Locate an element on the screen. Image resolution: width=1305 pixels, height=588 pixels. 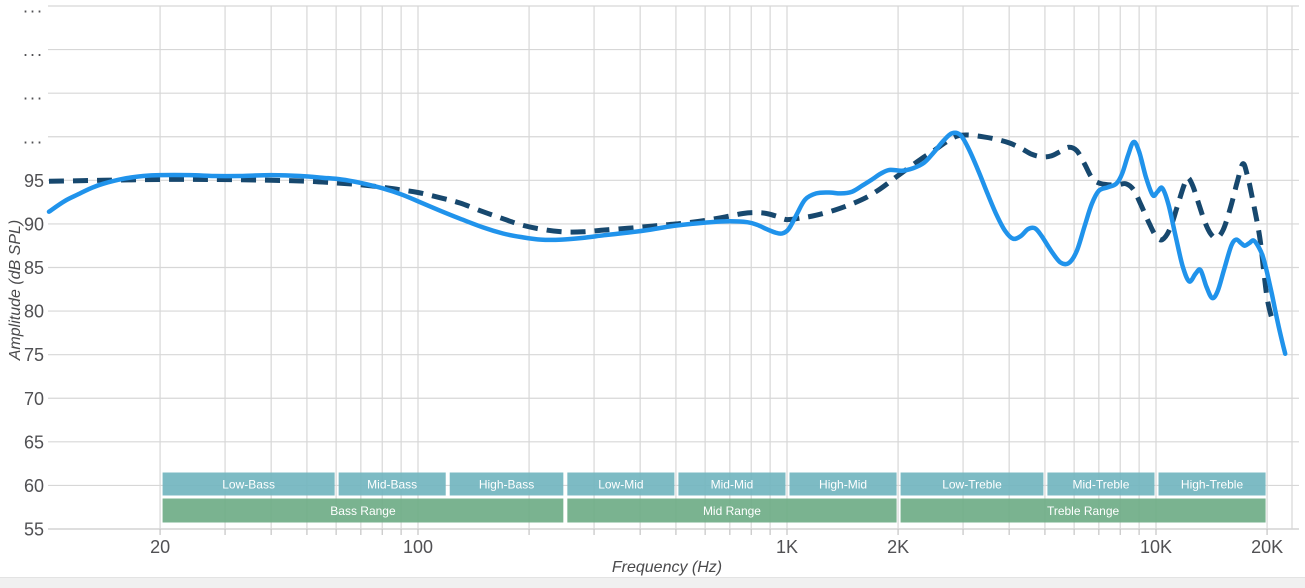
band-cell-sub-label: Low-Bass is located at coordinates (248, 485).